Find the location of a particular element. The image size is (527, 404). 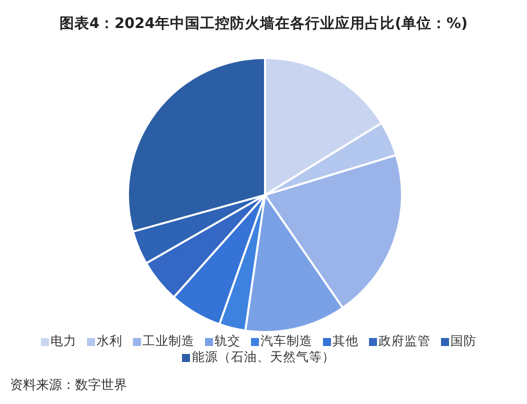

legend-label: 轨交 is located at coordinates (227, 340).